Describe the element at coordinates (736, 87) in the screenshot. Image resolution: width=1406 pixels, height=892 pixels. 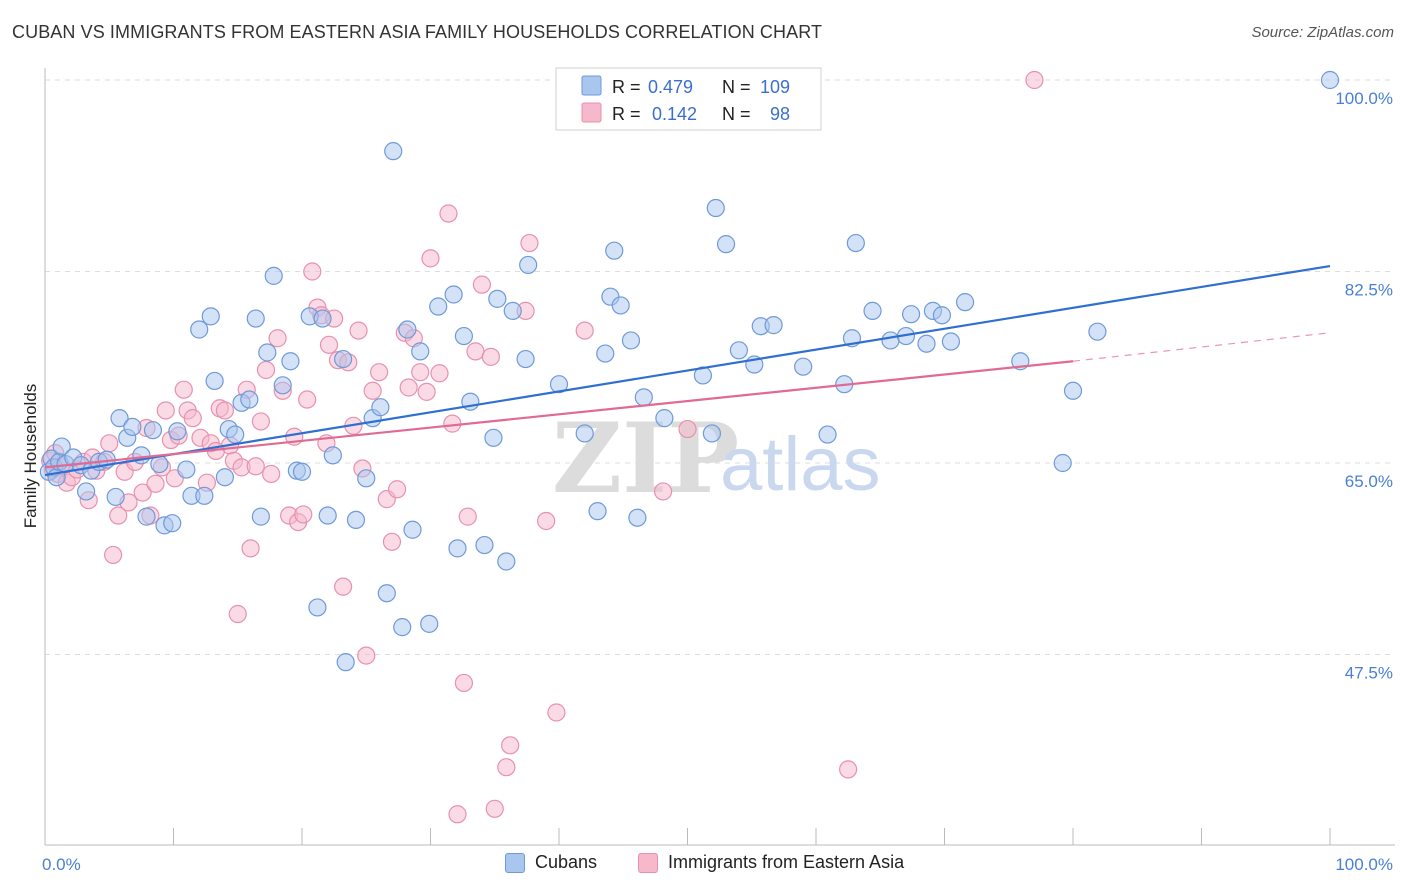
I see `legend-n-label: N =` at that location.